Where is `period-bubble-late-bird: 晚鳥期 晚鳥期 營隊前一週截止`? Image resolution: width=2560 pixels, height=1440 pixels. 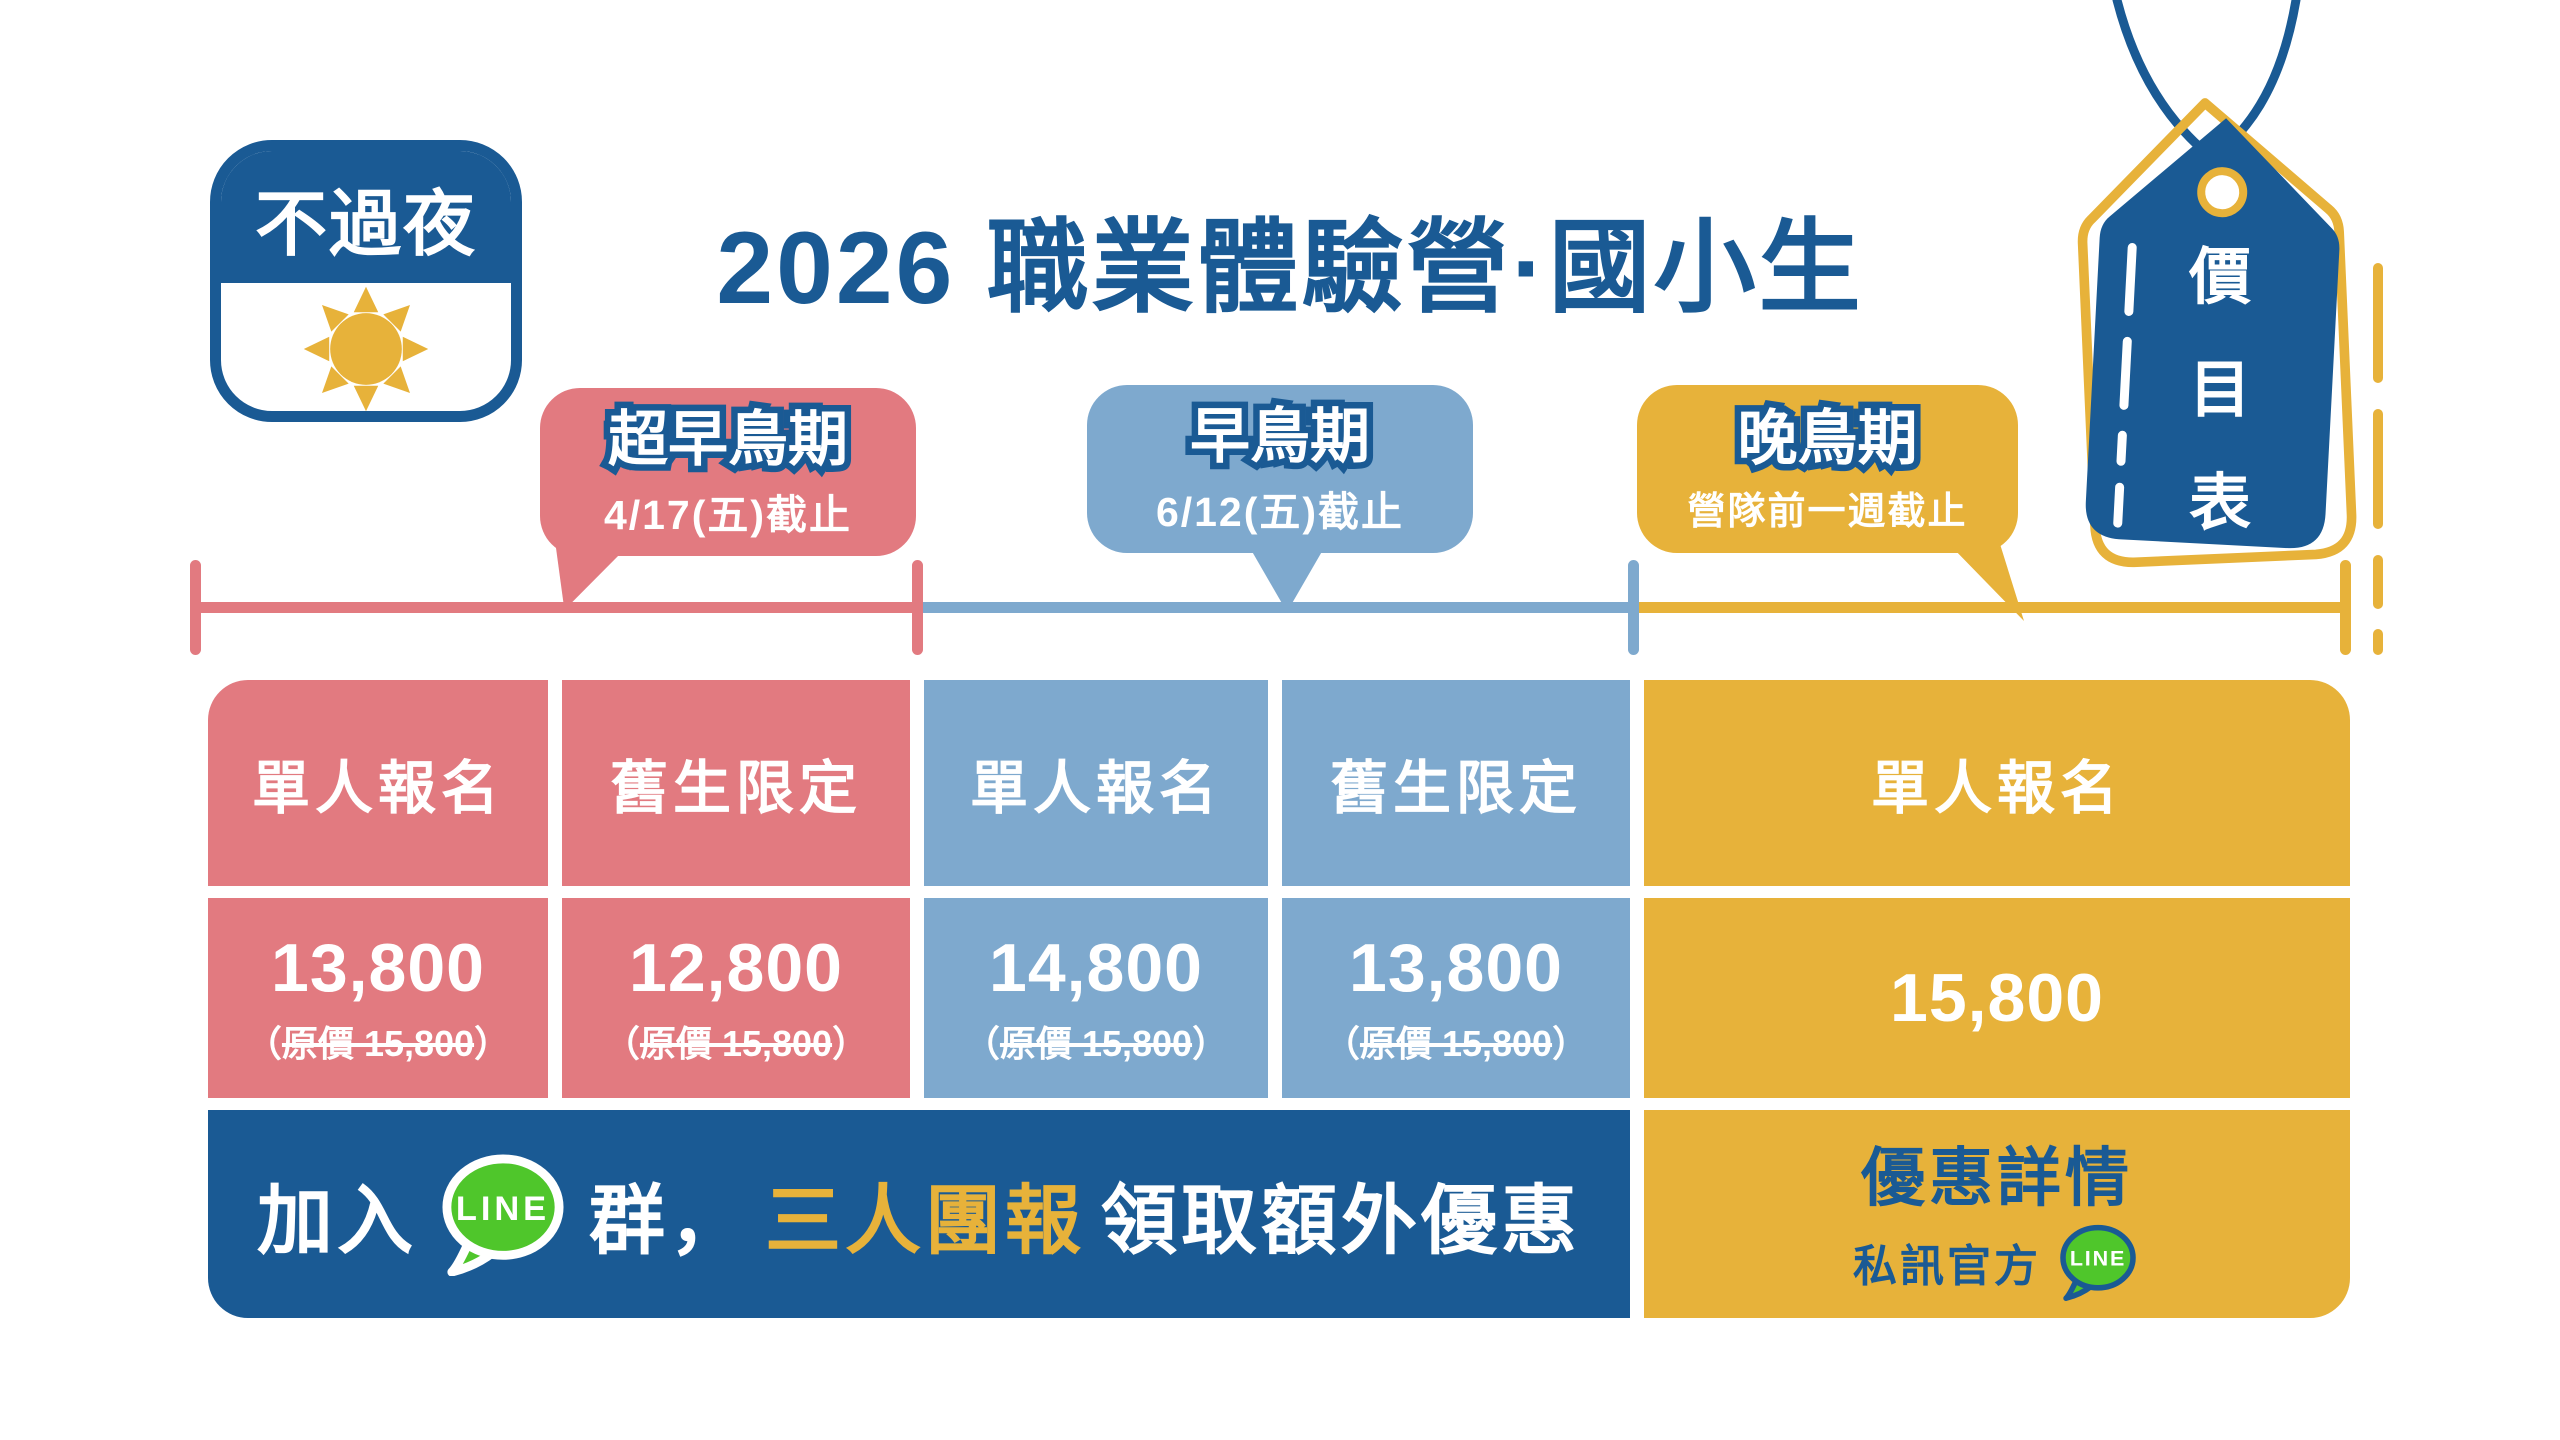
period-bubble-late-bird: 晚鳥期 晚鳥期 營隊前一週截止 is located at coordinates (1827, 469).